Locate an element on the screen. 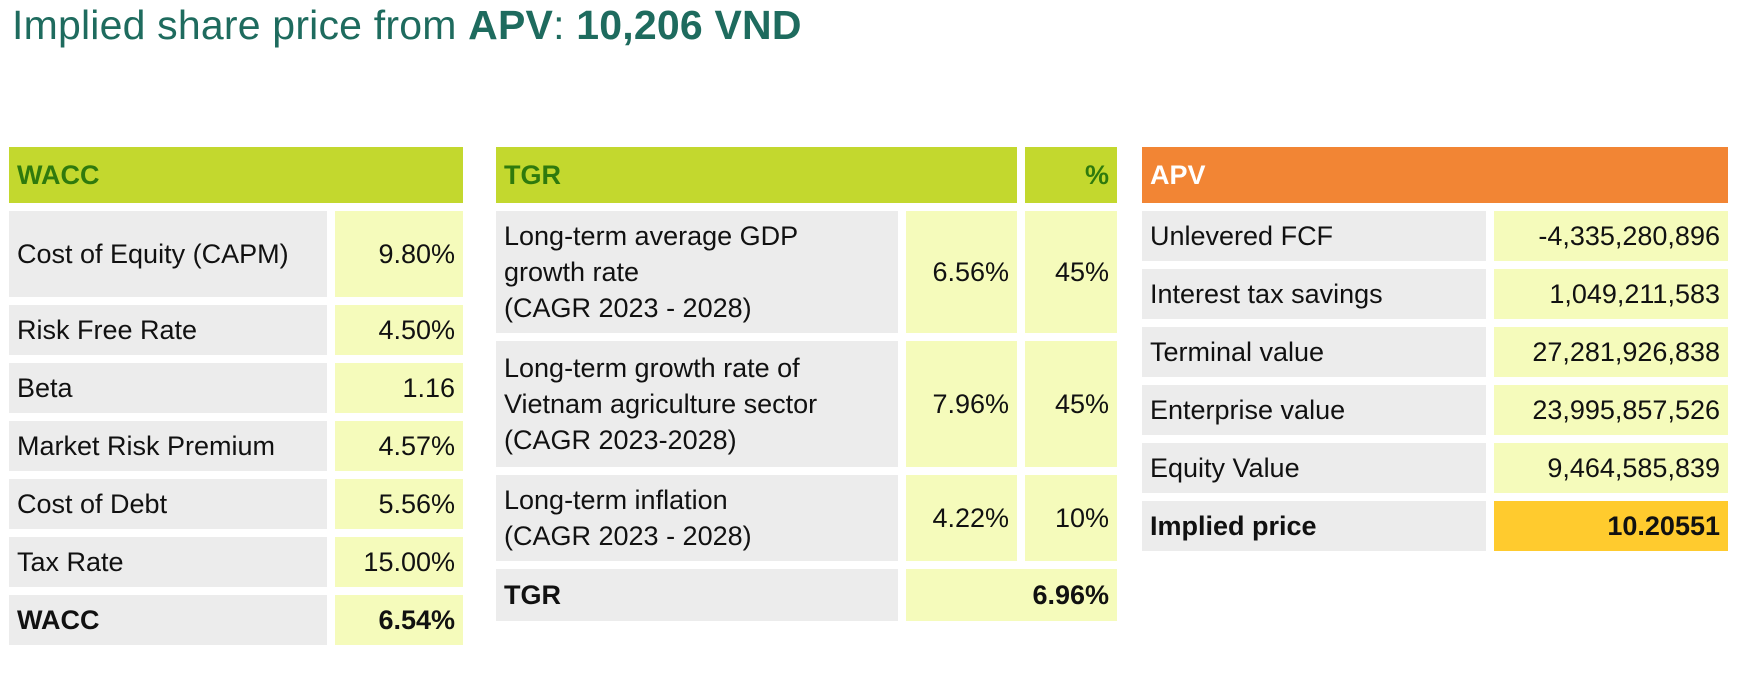 Image resolution: width=1740 pixels, height=693 pixels. wacc-row-value: 5.56% is located at coordinates (399, 504).